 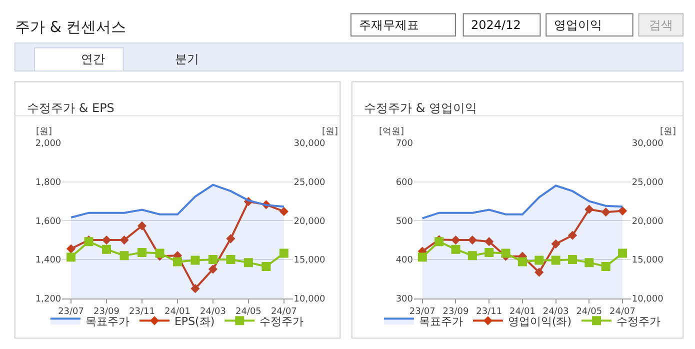 I want to click on y-tick-label: 700, so click(x=405, y=144).